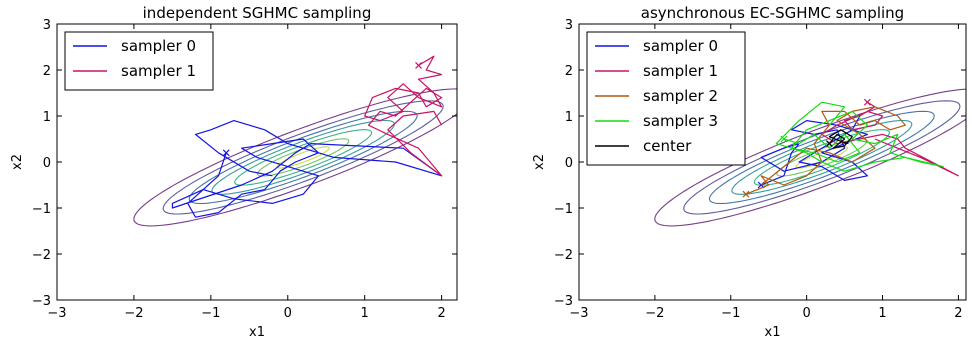 The height and width of the screenshot is (340, 972). Describe the element at coordinates (772, 13) in the screenshot. I see `chart-title: asynchronous EC-SGHMC sampling` at that location.